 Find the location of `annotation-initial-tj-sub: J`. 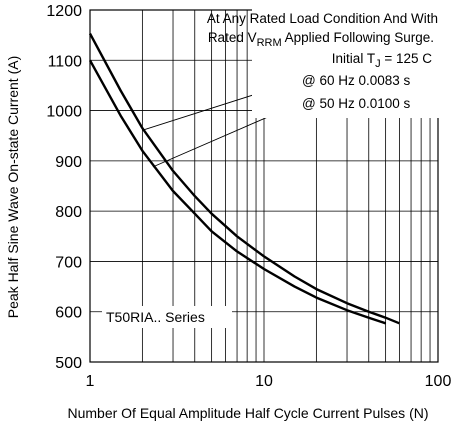

annotation-initial-tj-sub: J is located at coordinates (378, 64).